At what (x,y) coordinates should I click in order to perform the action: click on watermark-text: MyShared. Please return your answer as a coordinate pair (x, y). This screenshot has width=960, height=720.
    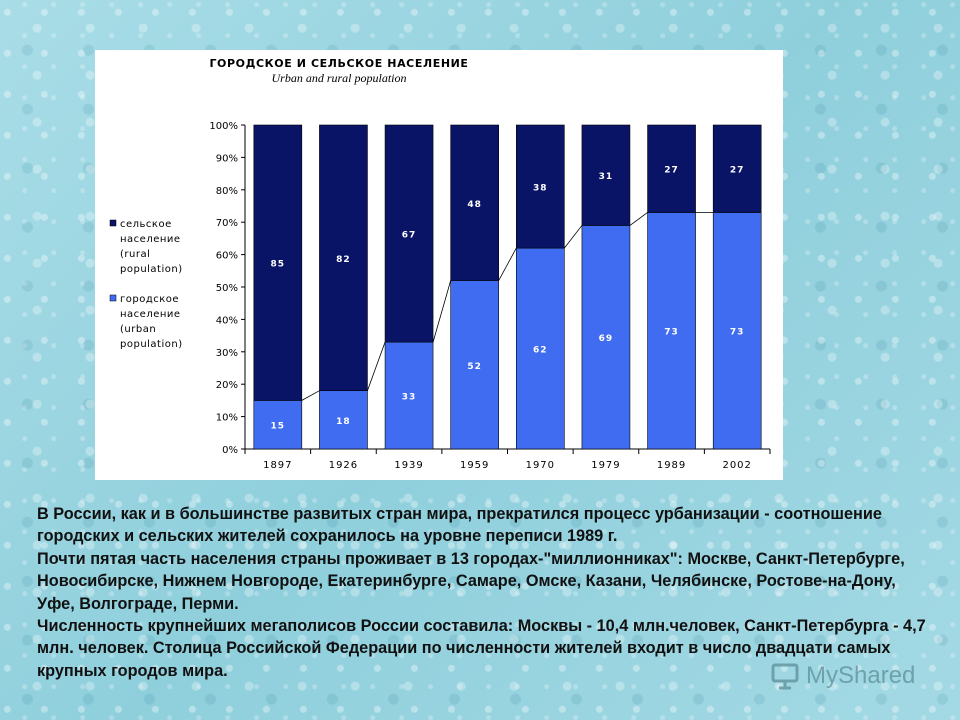
    Looking at the image, I should click on (861, 675).